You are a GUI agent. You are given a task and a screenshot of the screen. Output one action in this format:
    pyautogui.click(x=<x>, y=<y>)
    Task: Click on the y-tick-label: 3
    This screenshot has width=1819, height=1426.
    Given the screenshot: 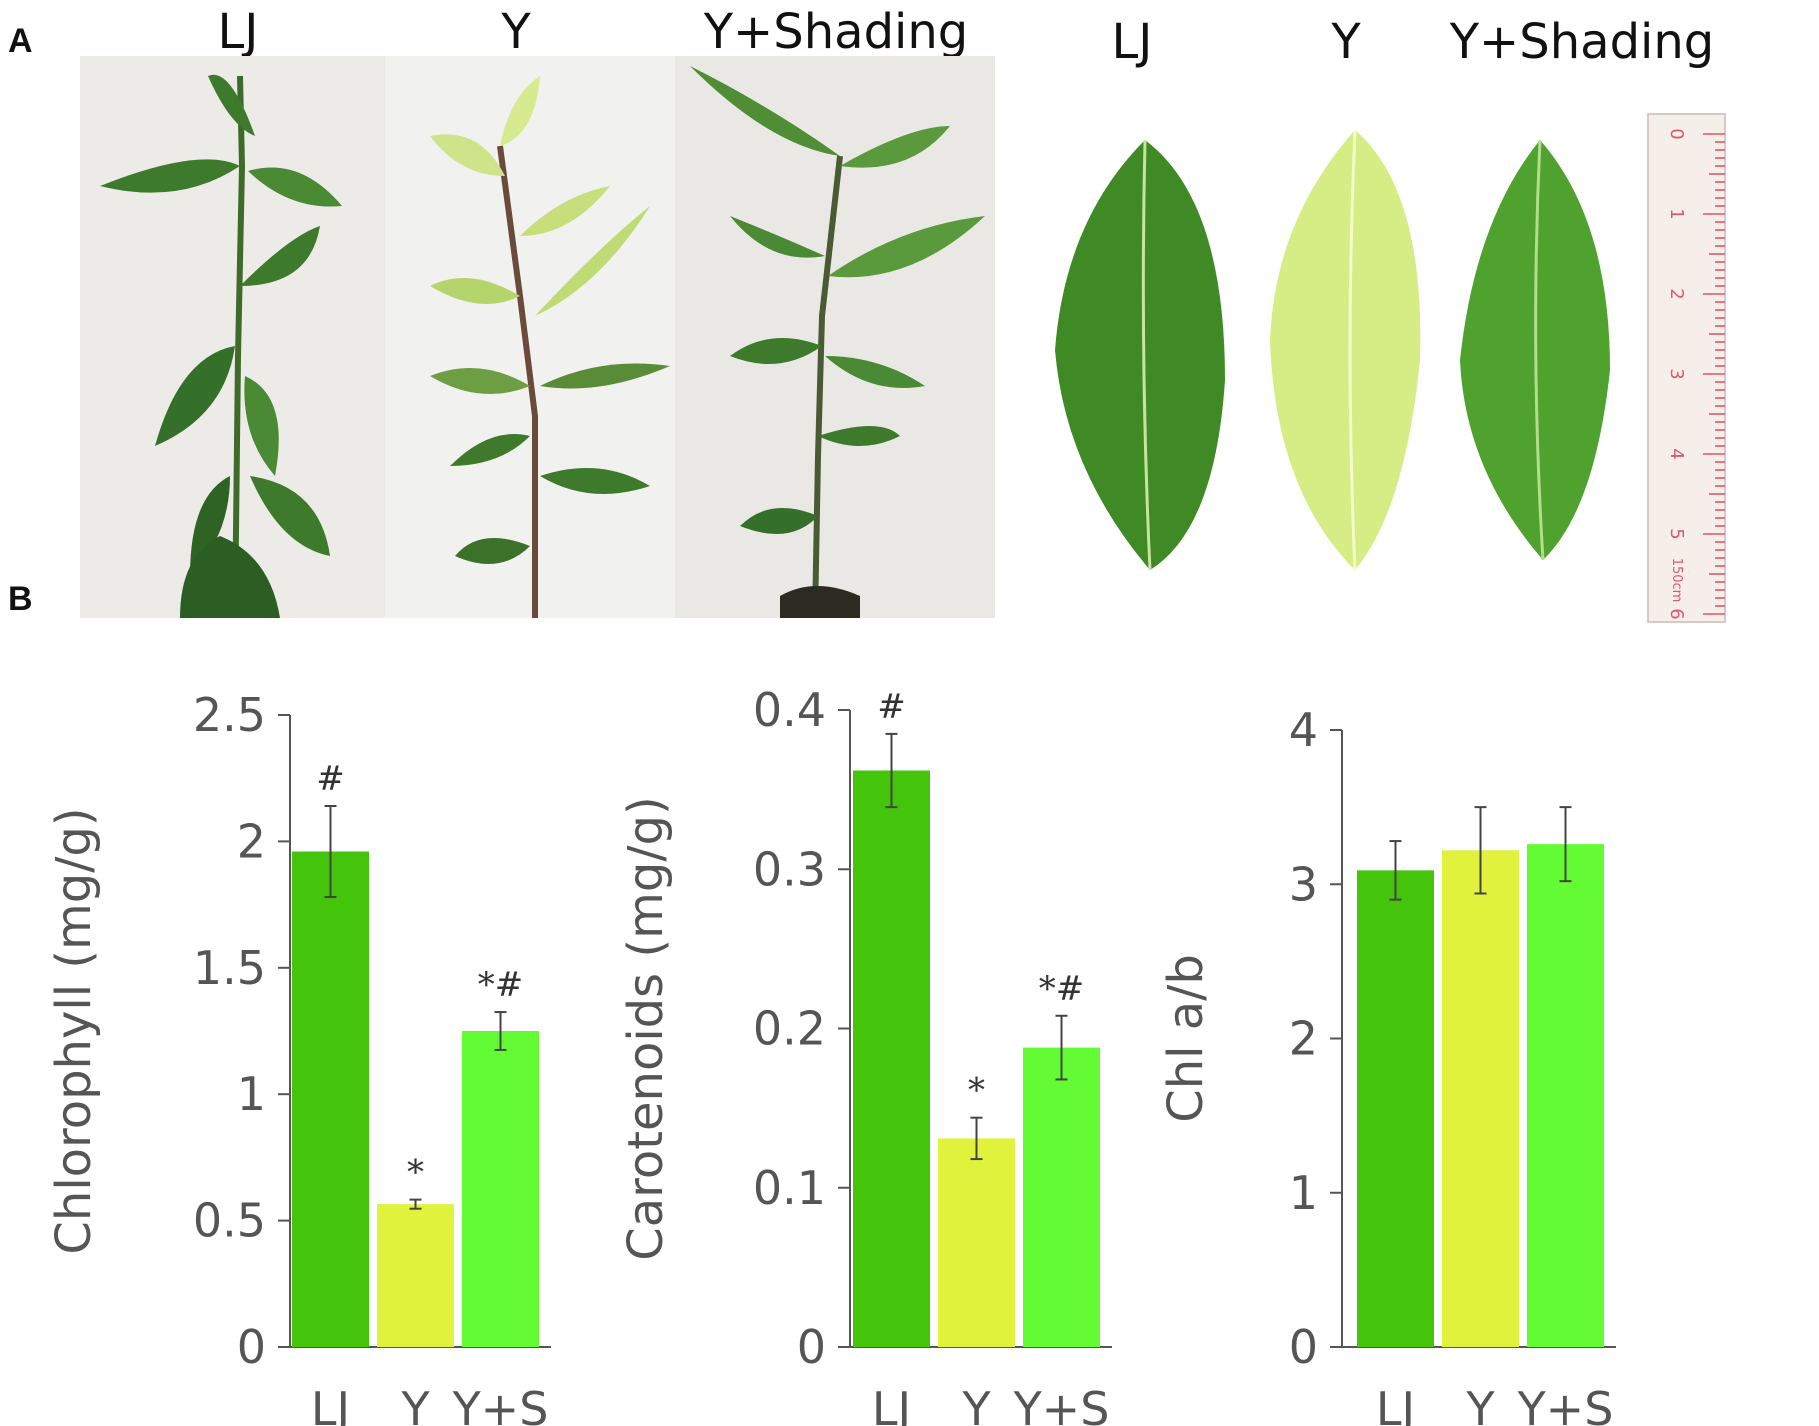 What is the action you would take?
    pyautogui.click(x=1303, y=884)
    